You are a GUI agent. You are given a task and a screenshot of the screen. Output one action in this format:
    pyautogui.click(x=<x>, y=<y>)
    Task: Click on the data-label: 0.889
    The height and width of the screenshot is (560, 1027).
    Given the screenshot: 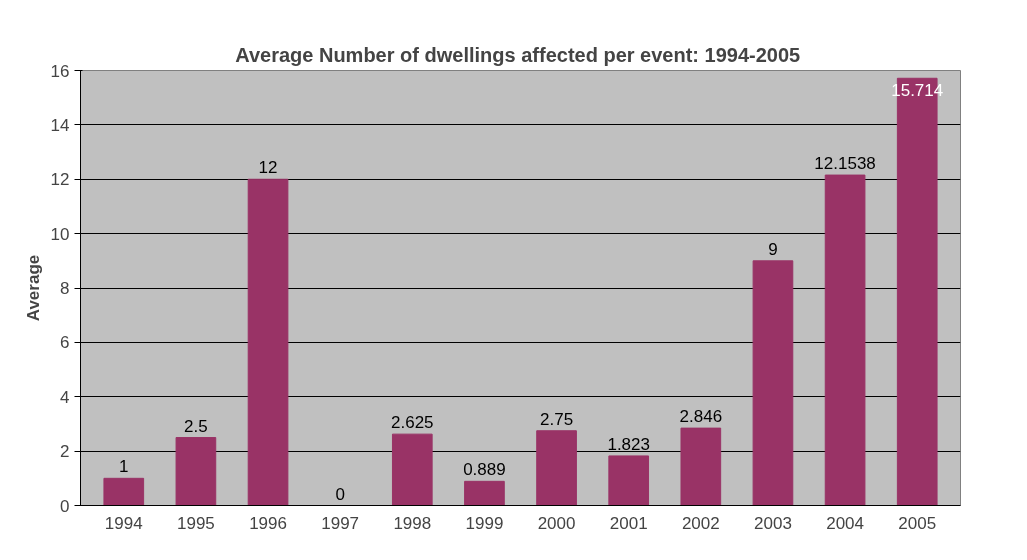 What is the action you would take?
    pyautogui.click(x=484, y=470)
    